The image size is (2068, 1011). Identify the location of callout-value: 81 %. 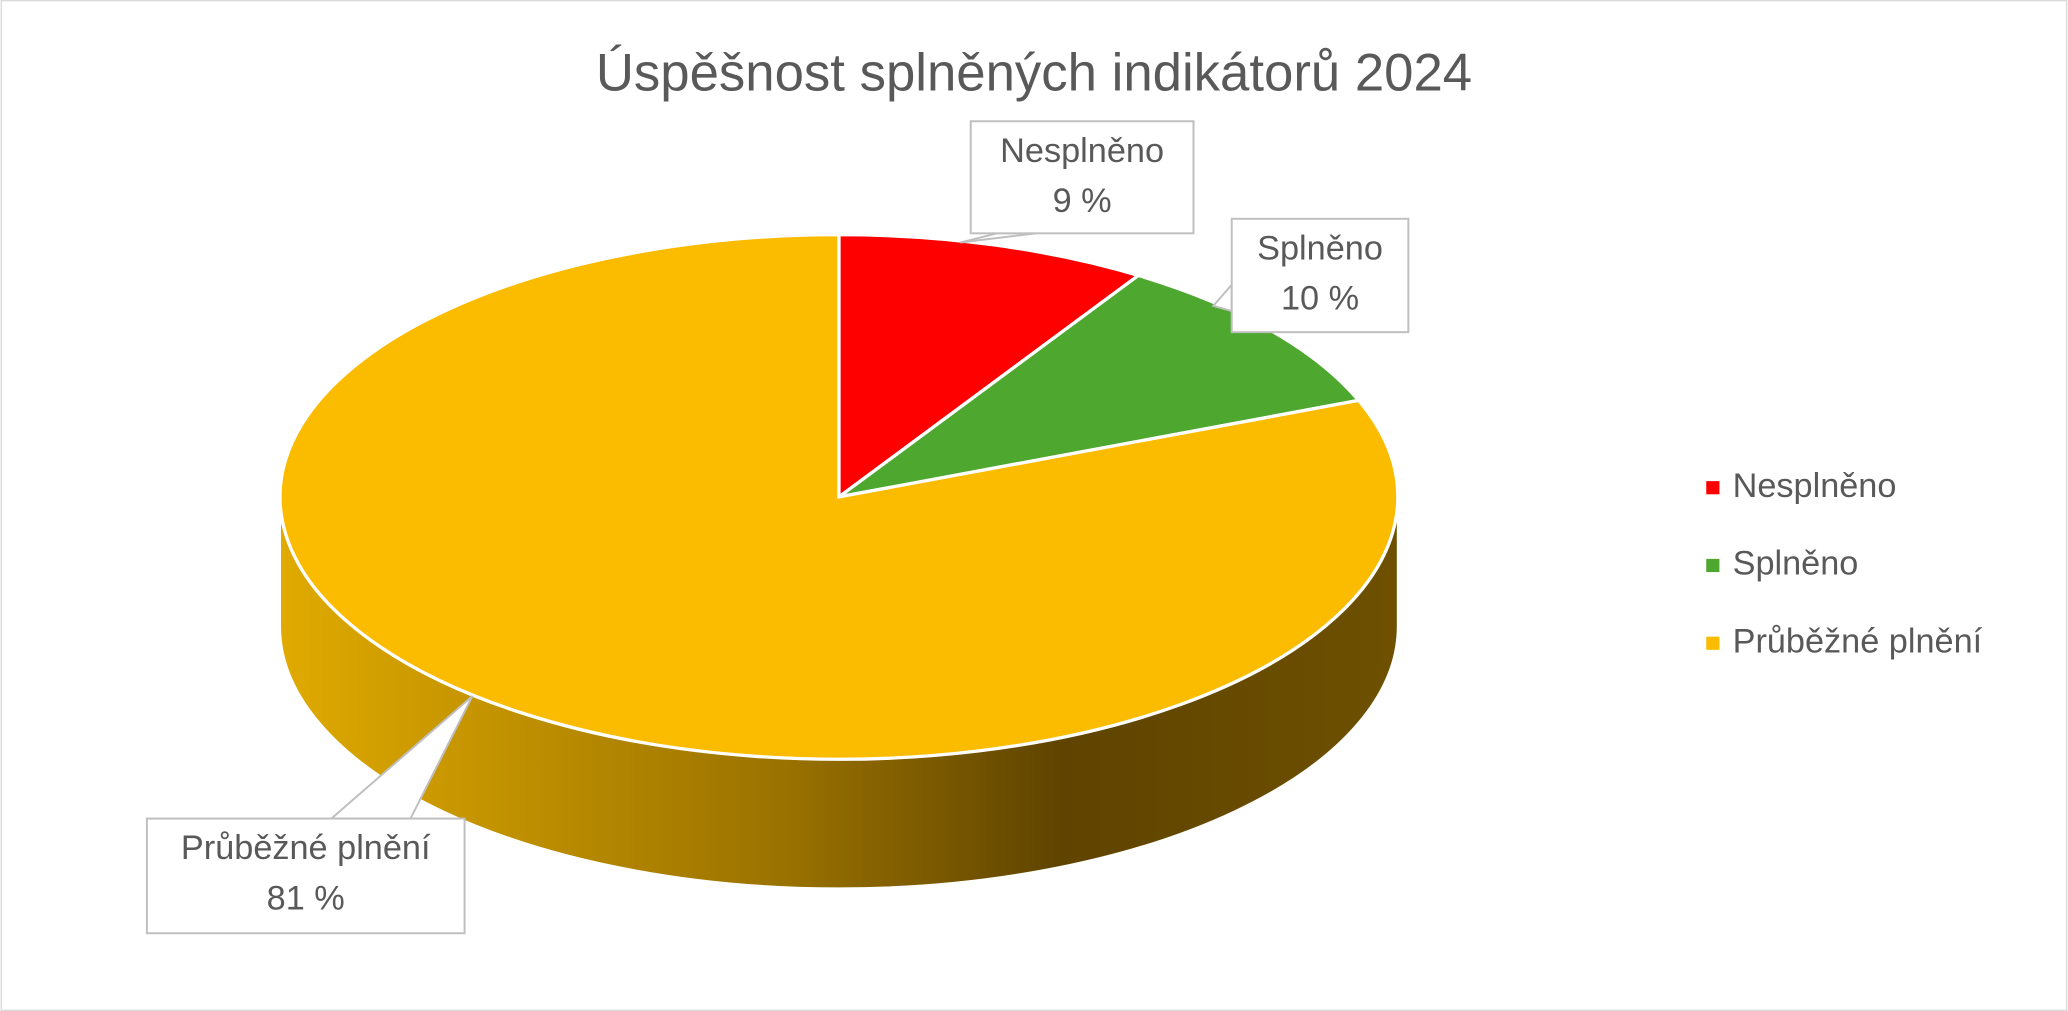
(306, 898).